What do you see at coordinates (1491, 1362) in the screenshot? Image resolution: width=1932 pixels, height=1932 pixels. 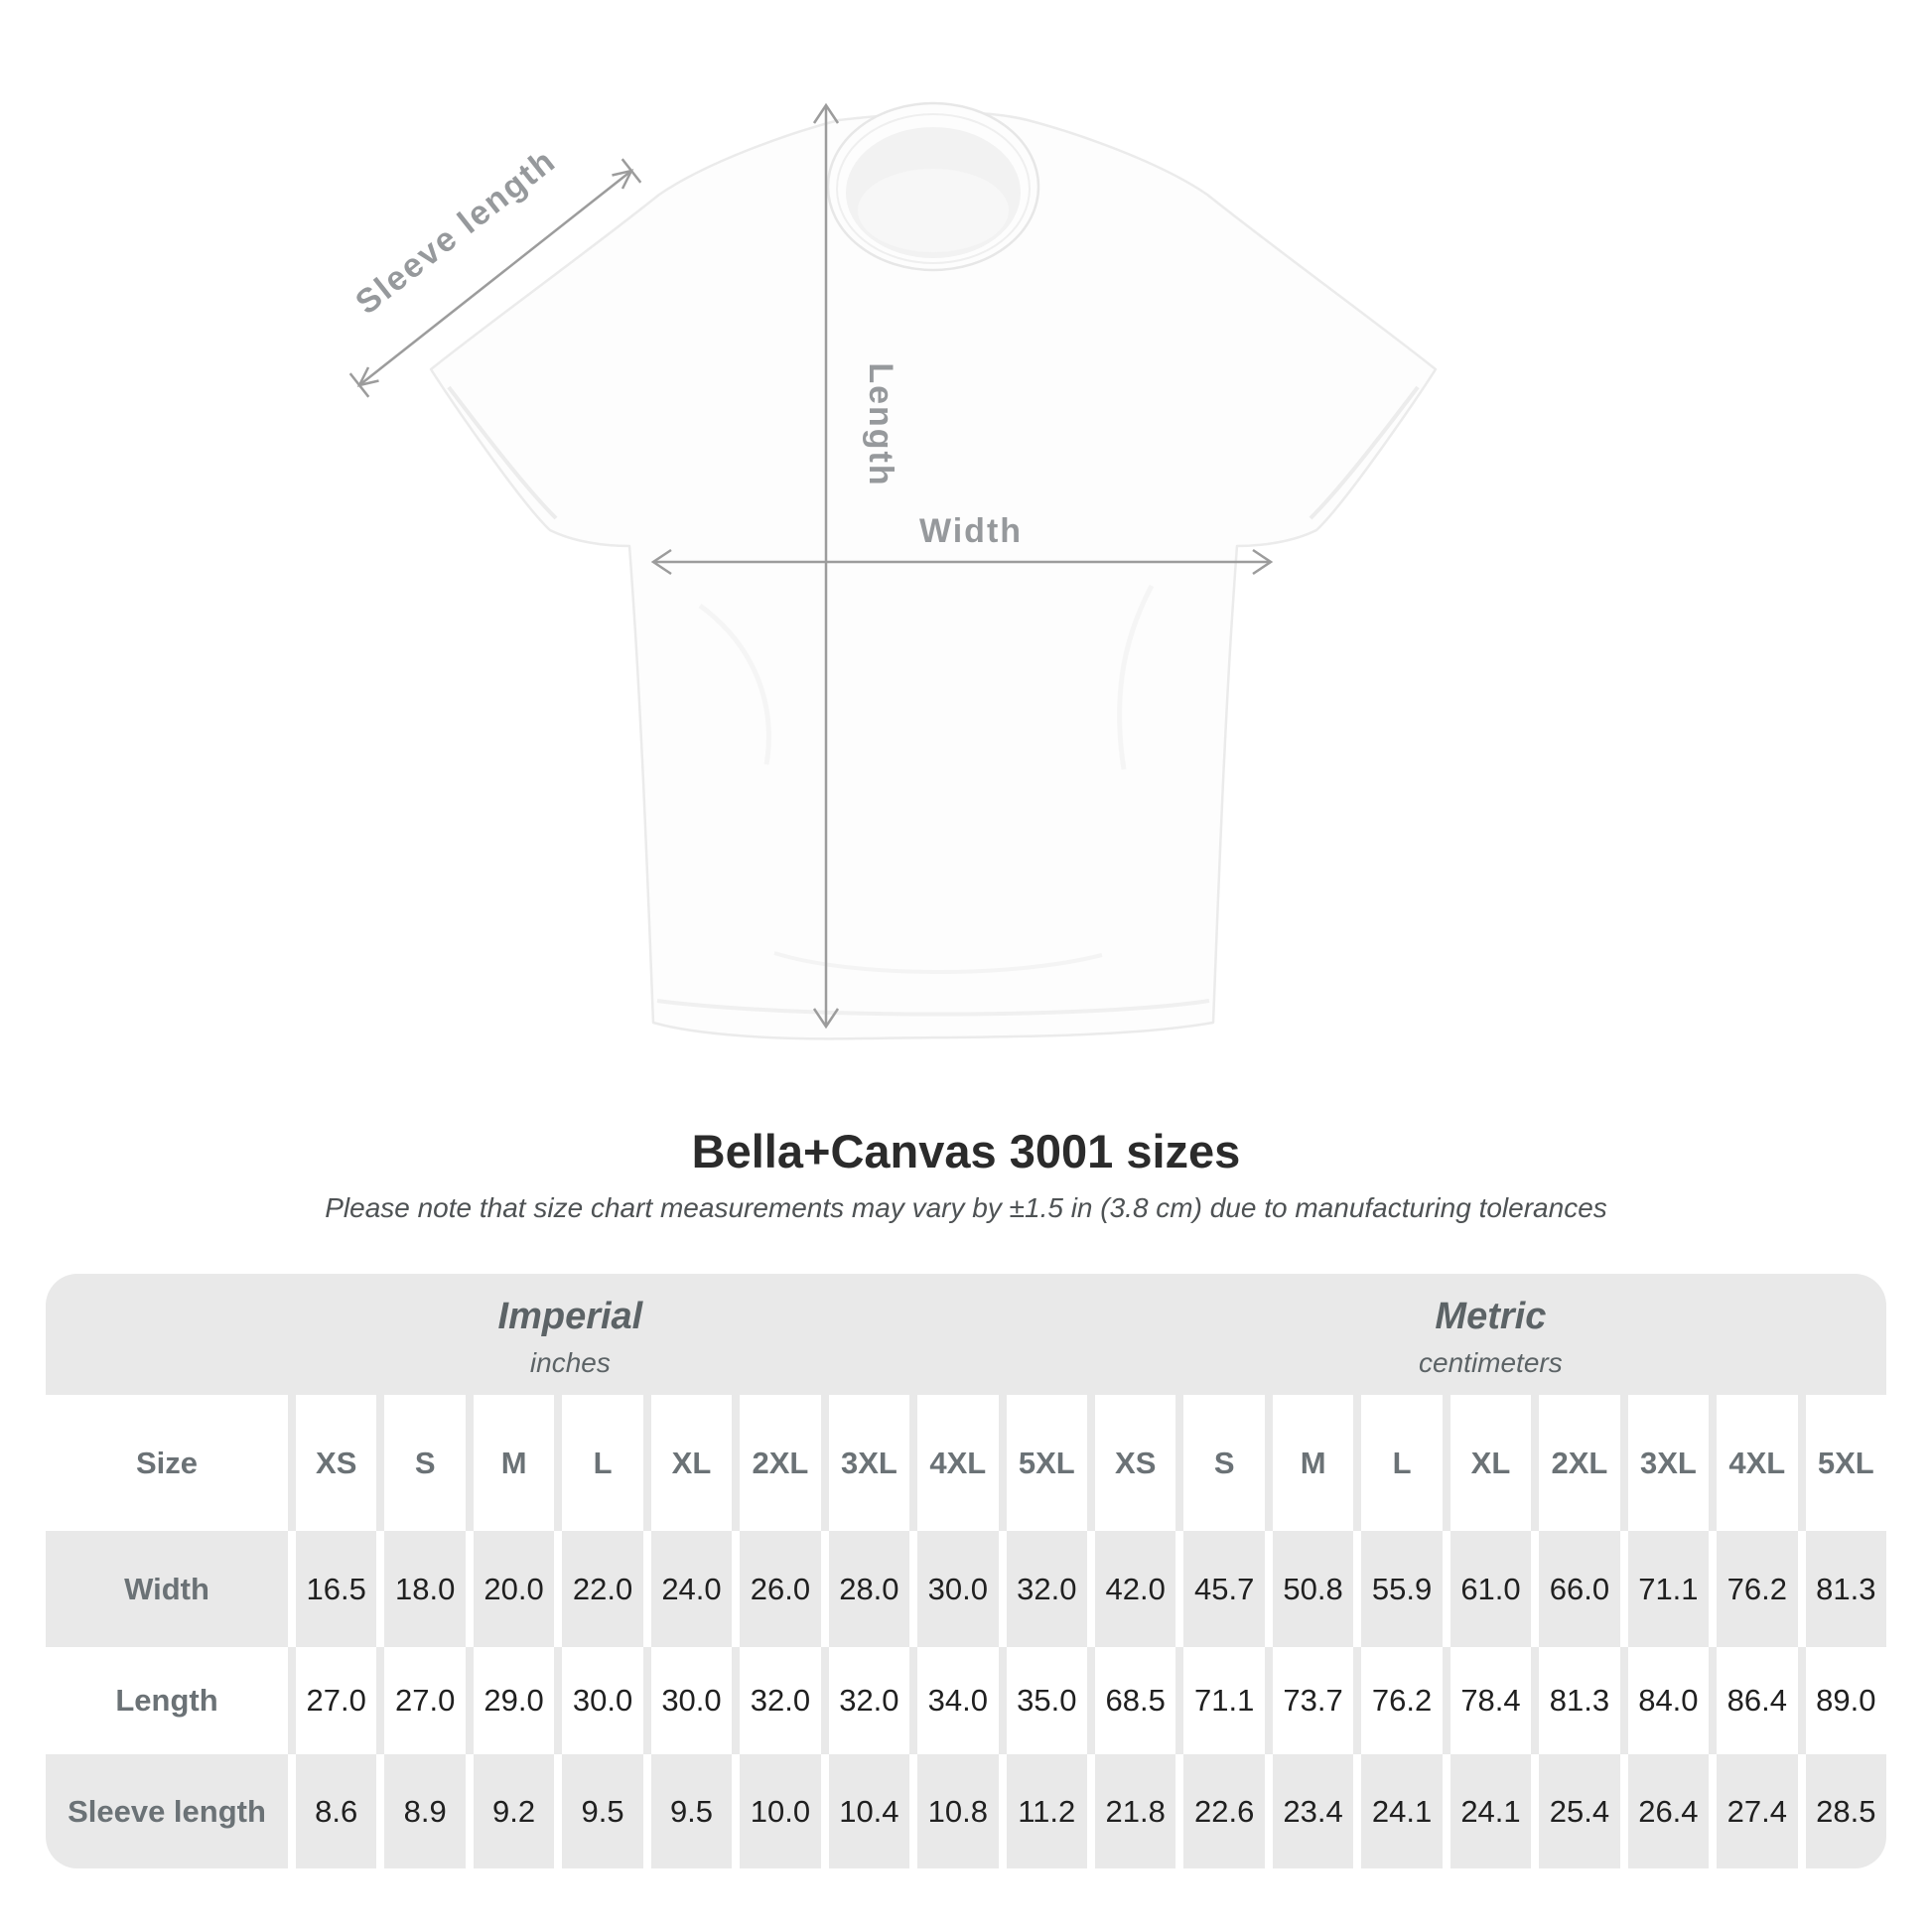 I see `metric-sublabel: centimeters` at bounding box center [1491, 1362].